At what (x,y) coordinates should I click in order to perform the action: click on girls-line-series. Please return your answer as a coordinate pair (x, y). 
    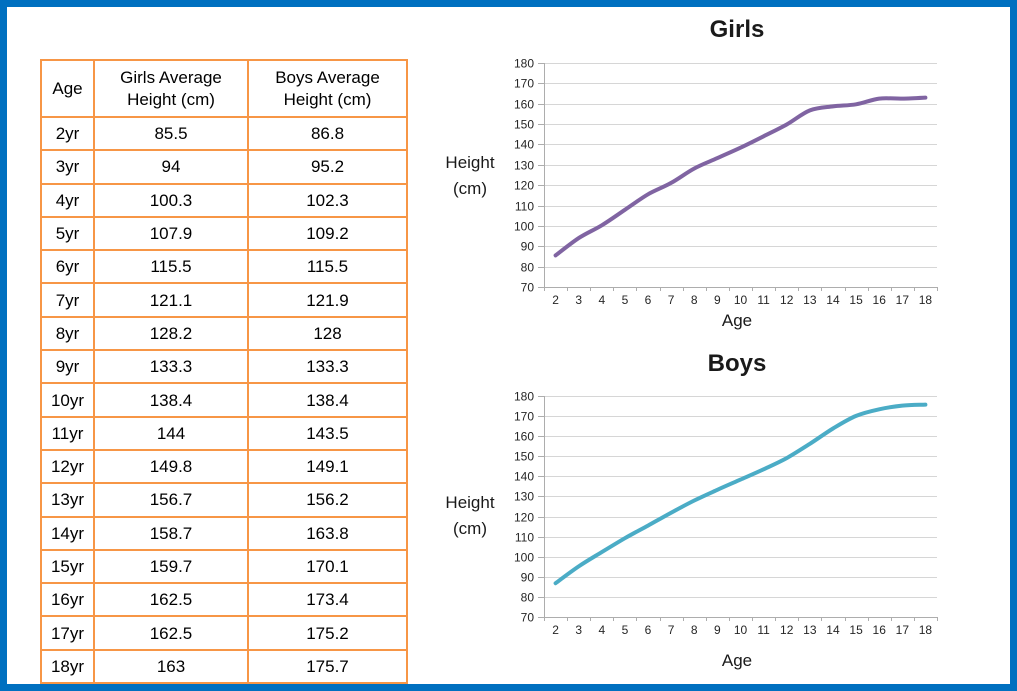
    Looking at the image, I should click on (740, 176).